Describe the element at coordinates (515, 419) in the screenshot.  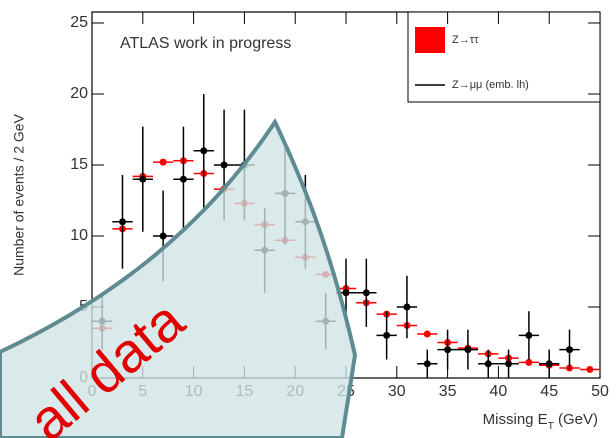
I see `x-label-part: Missing E` at that location.